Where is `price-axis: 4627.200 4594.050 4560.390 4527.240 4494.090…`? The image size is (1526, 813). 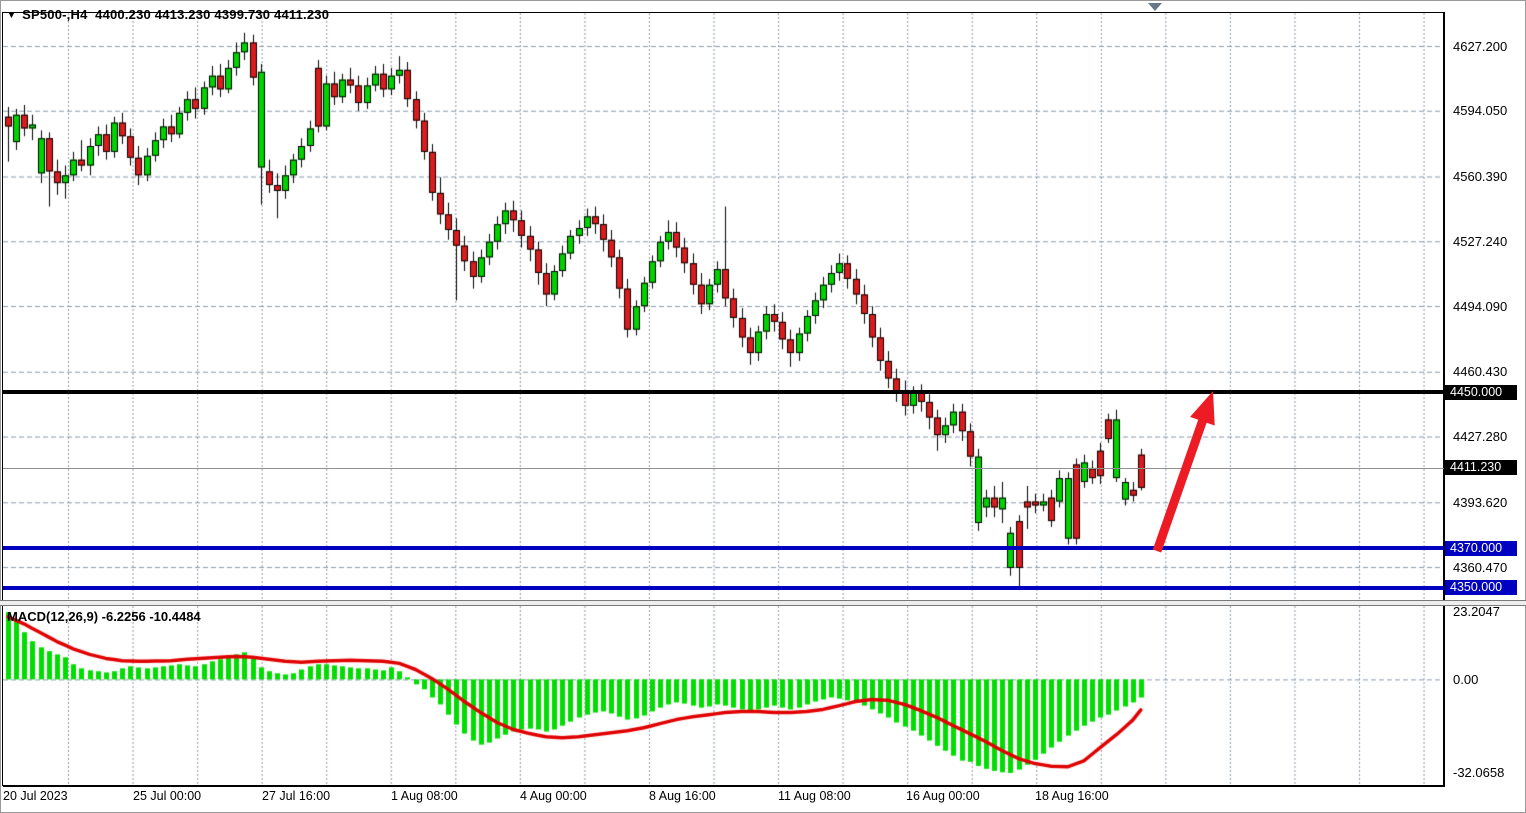
price-axis: 4627.200 4594.050 4560.390 4527.240 4494.090… is located at coordinates (1485, 393).